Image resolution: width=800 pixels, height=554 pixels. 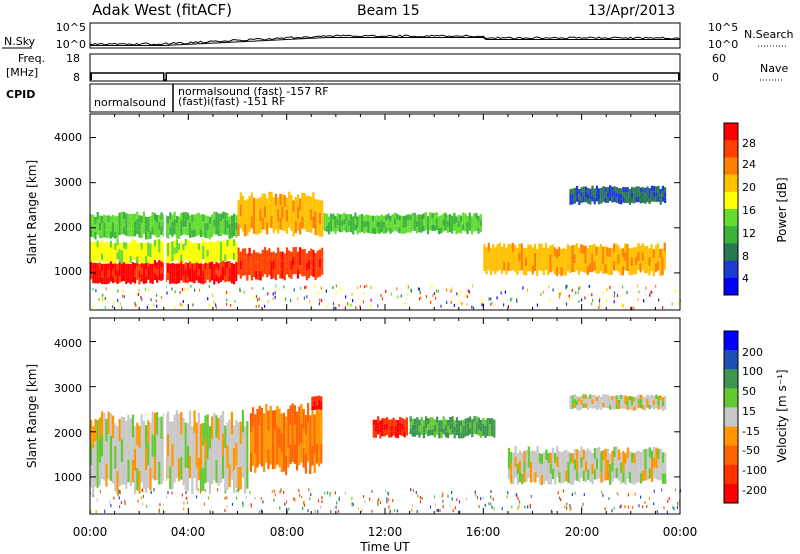 I want to click on colorbar-swatch, so click(x=731, y=493).